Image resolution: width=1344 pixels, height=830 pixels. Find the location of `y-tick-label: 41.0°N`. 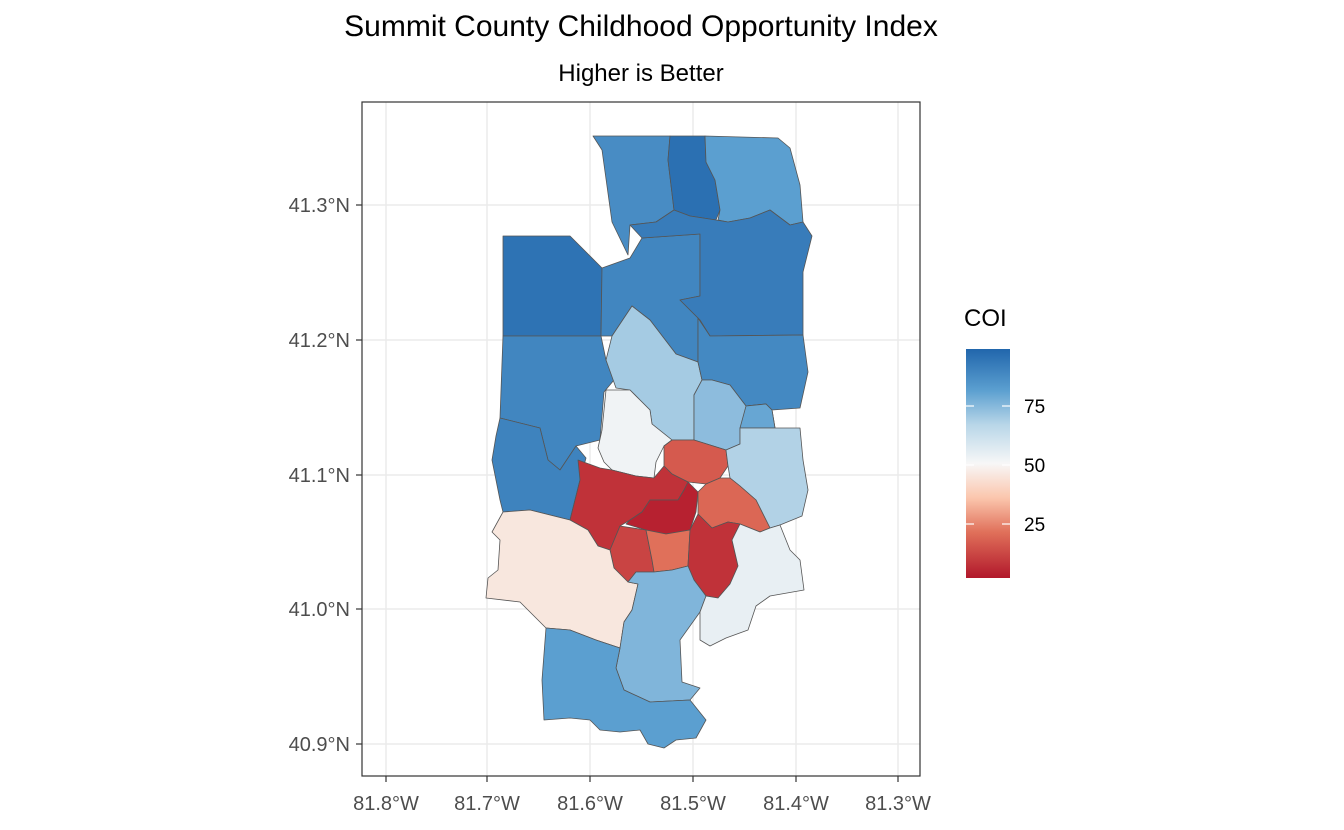

y-tick-label: 41.0°N is located at coordinates (319, 610).